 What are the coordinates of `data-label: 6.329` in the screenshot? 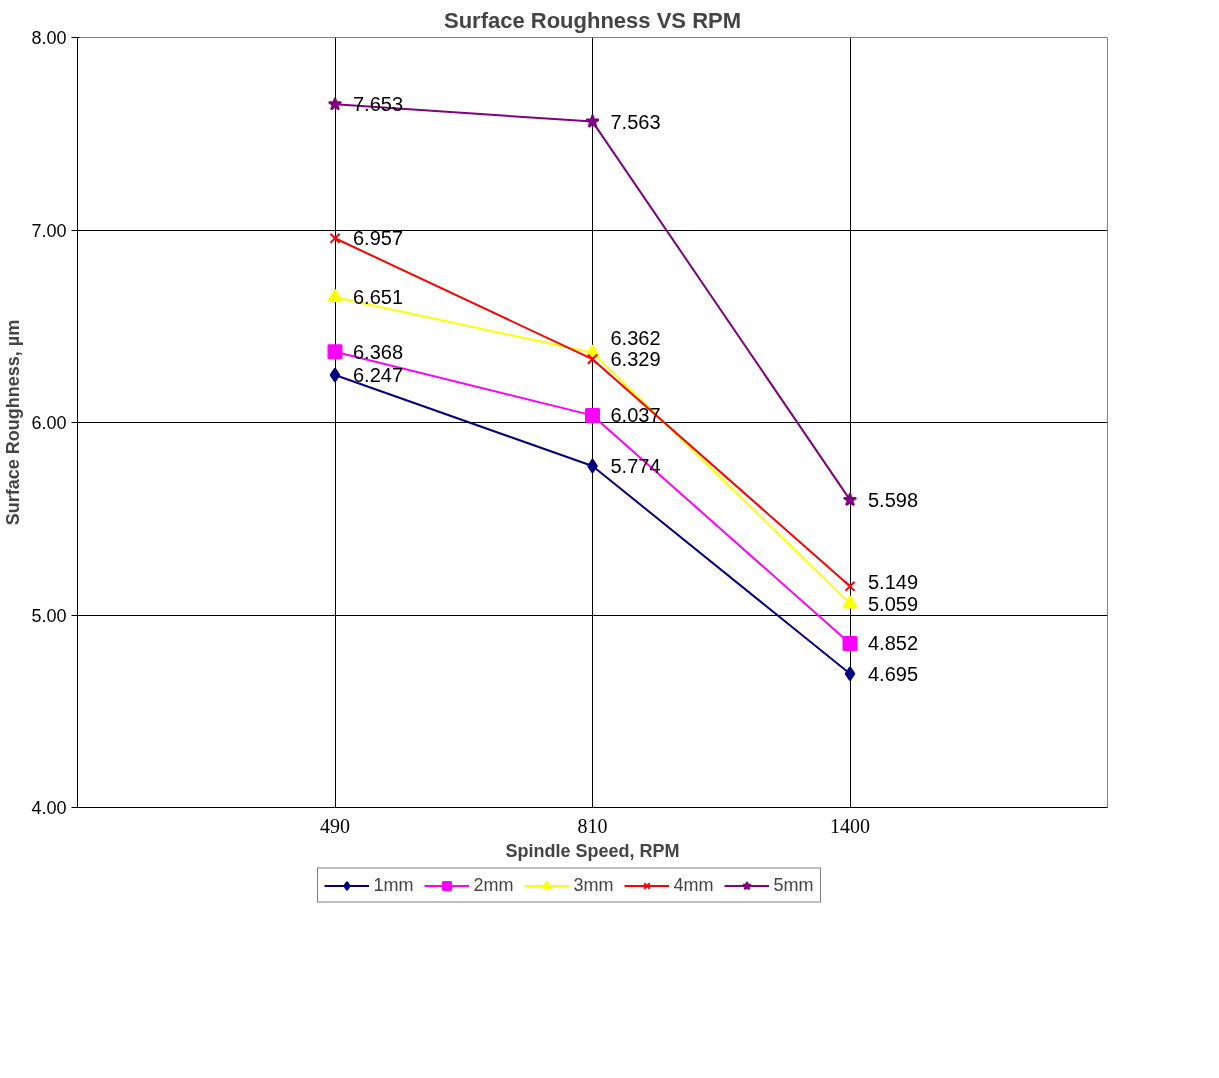 It's located at (635, 359).